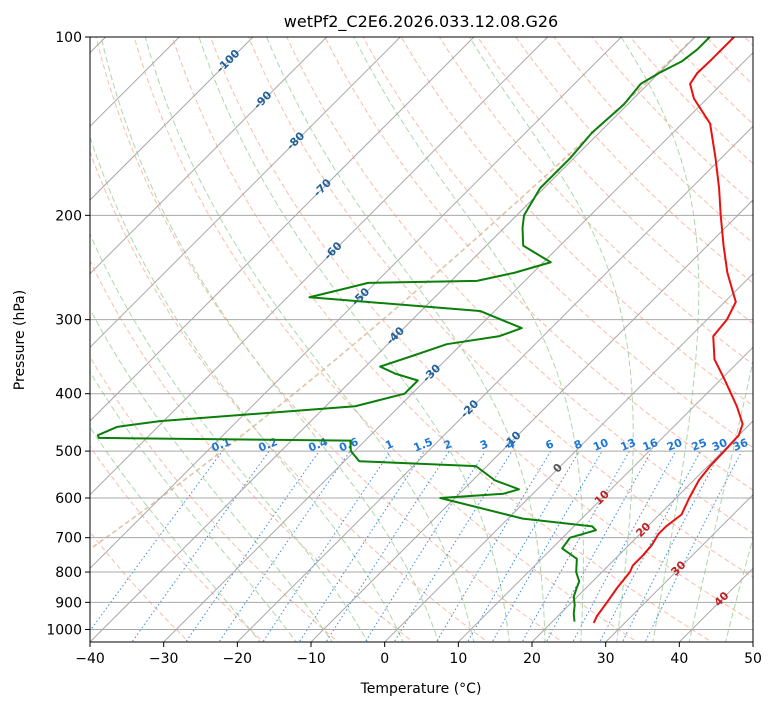 The height and width of the screenshot is (708, 775). What do you see at coordinates (550, 444) in the screenshot?
I see `mixing-ratio-label: 6` at bounding box center [550, 444].